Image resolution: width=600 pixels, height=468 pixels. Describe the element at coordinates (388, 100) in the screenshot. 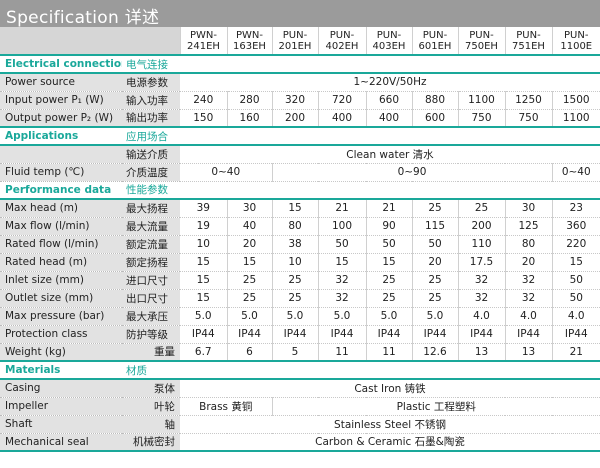

I see `spec-value: 660` at that location.